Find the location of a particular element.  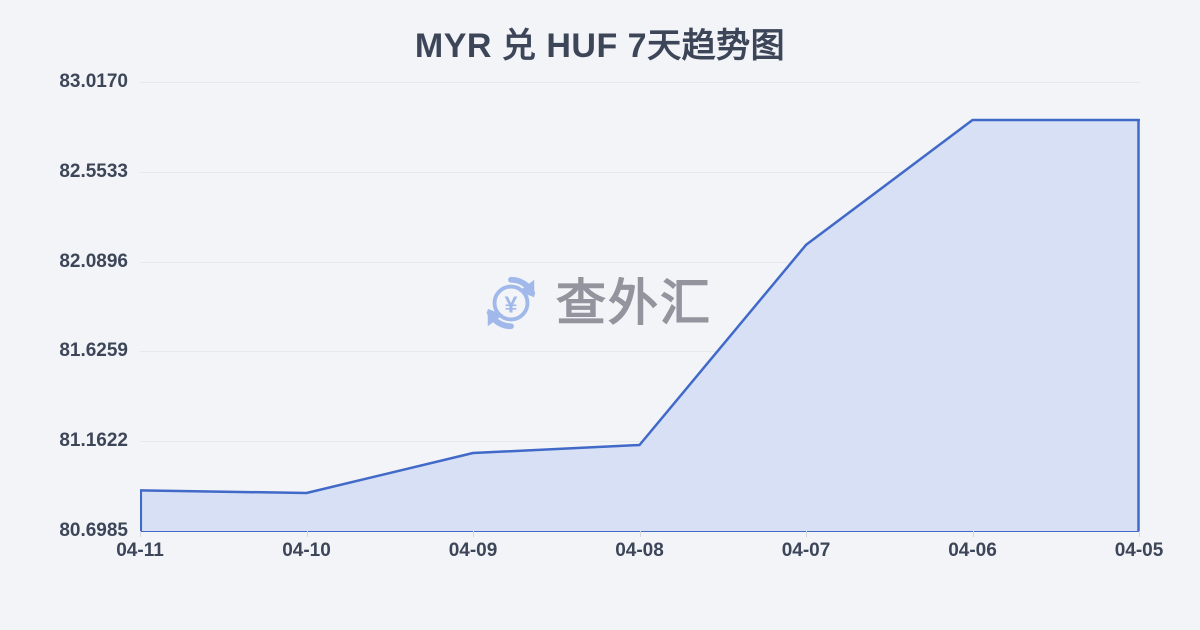

y-tick-label: 81.1622 is located at coordinates (93, 441).